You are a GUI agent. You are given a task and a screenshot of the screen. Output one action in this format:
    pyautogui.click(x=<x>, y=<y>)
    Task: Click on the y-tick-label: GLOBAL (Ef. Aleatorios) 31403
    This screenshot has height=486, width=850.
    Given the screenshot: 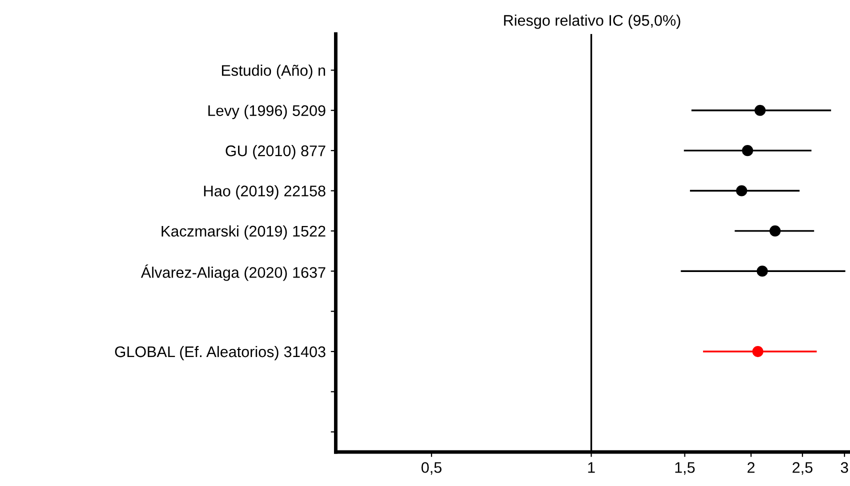 What is the action you would take?
    pyautogui.click(x=220, y=353)
    